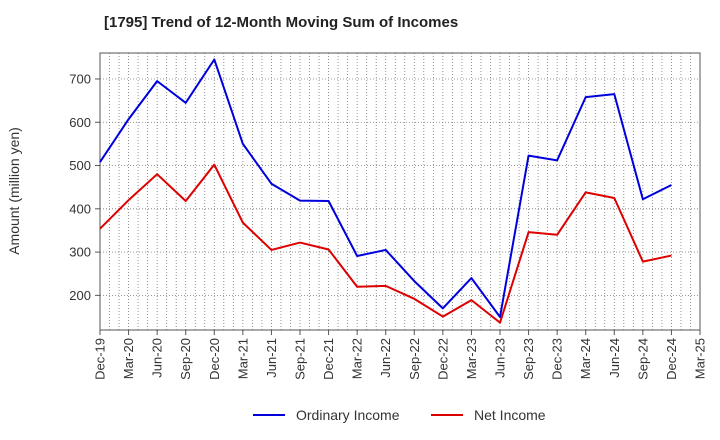 This screenshot has height=440, width=720. What do you see at coordinates (214, 359) in the screenshot?
I see `x-tick-label: Dec-20` at bounding box center [214, 359].